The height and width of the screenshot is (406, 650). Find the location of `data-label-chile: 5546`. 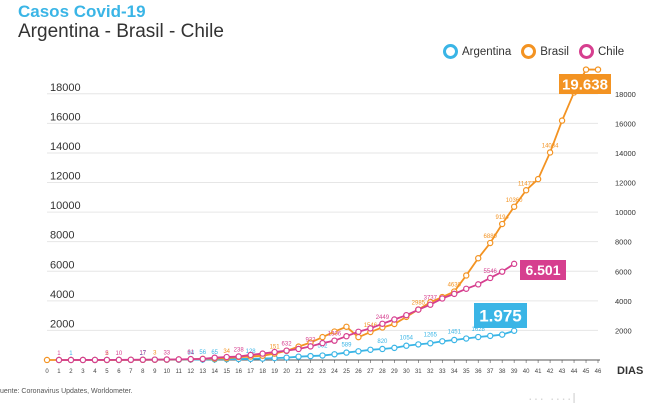

data-label-chile: 5546 is located at coordinates (491, 272).